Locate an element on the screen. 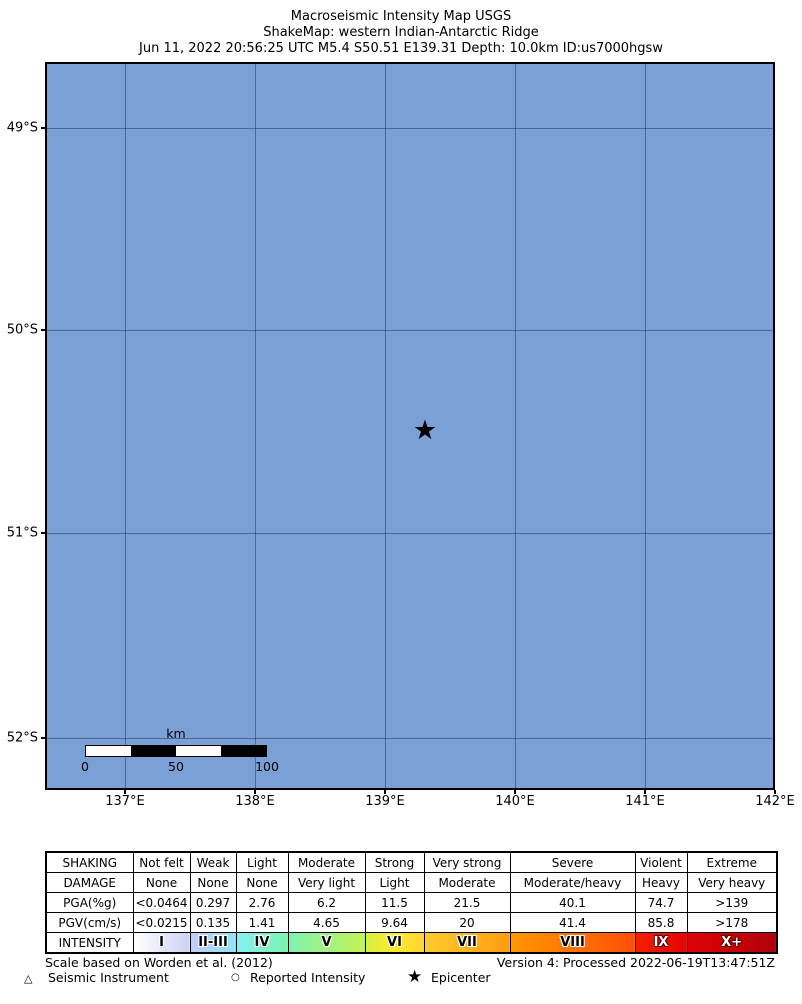 This screenshot has height=1004, width=802. x-axis-tick-label: 138°E is located at coordinates (255, 801).